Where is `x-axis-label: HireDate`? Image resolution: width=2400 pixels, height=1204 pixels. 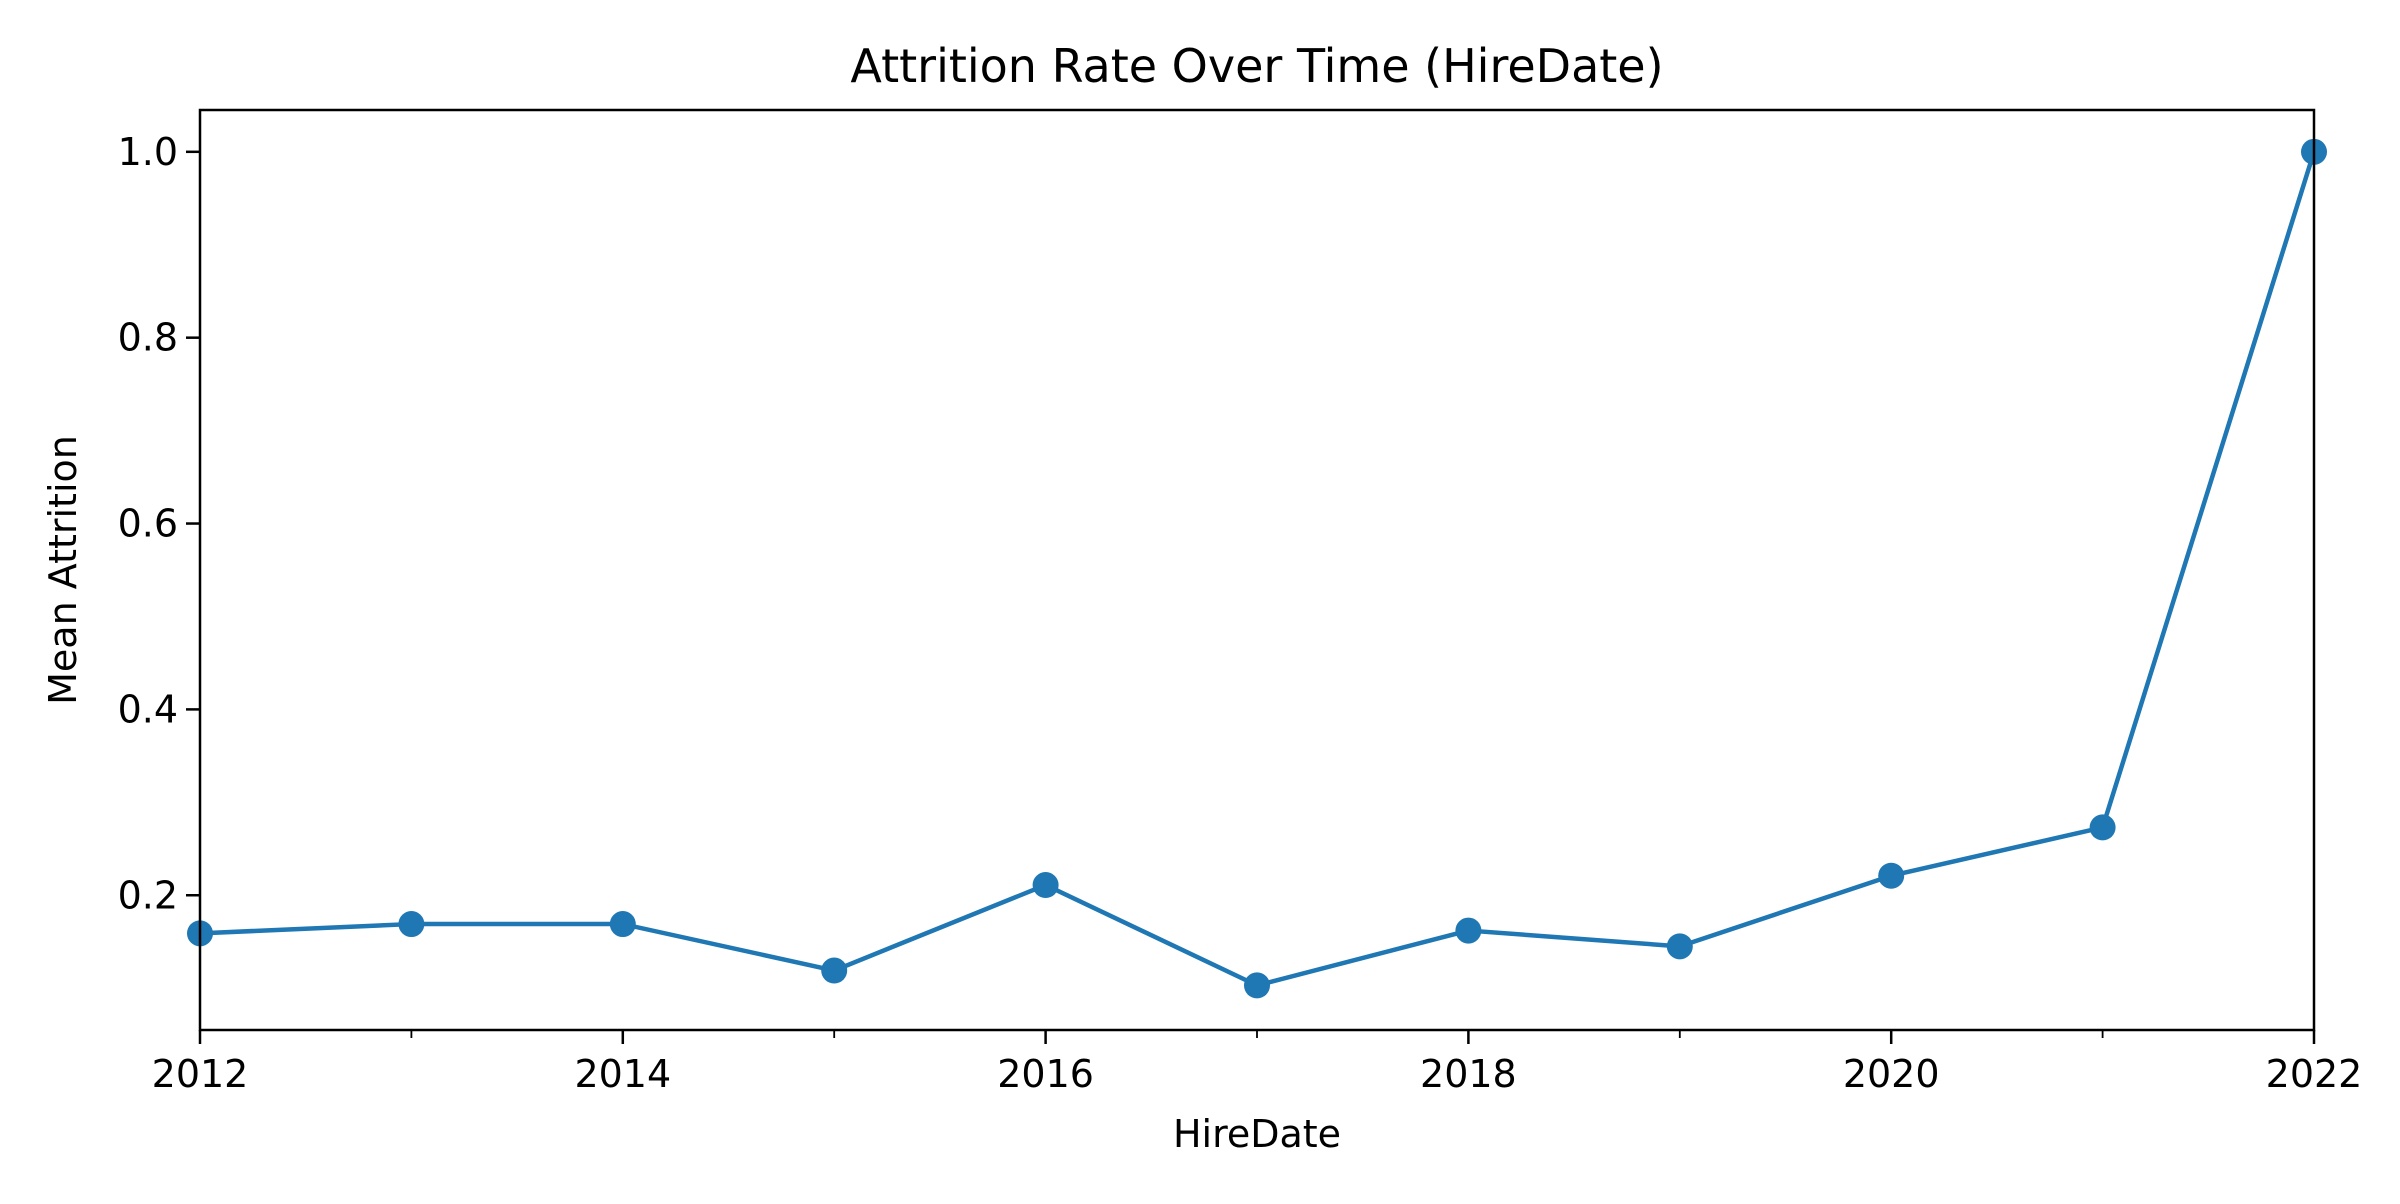
x-axis-label: HireDate is located at coordinates (1257, 1134).